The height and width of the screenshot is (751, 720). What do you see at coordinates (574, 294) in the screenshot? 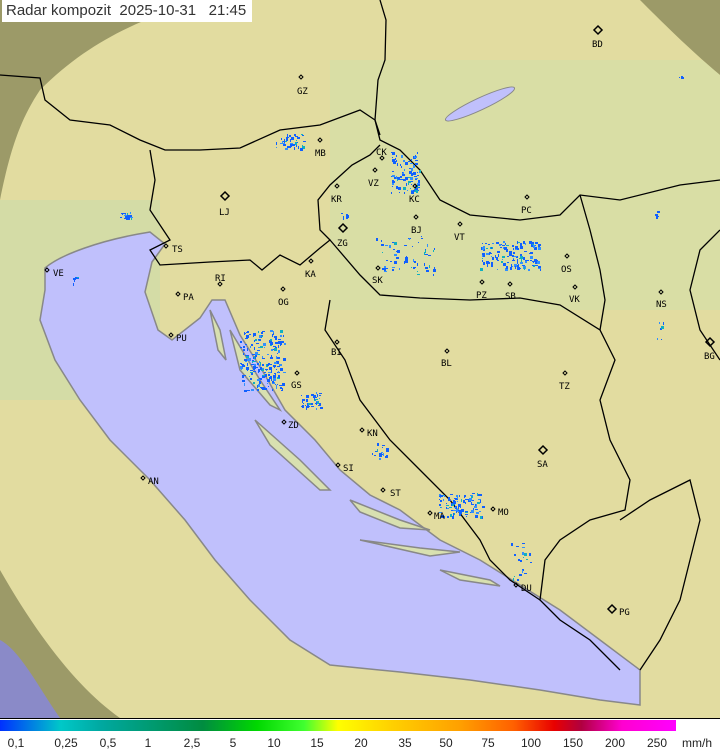
I see `city-vk: VK` at bounding box center [574, 294].